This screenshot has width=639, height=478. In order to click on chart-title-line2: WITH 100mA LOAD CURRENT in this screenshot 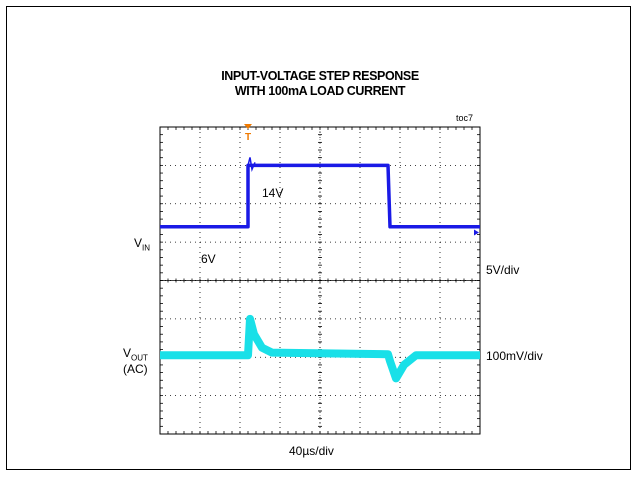, I will do `click(320, 91)`.